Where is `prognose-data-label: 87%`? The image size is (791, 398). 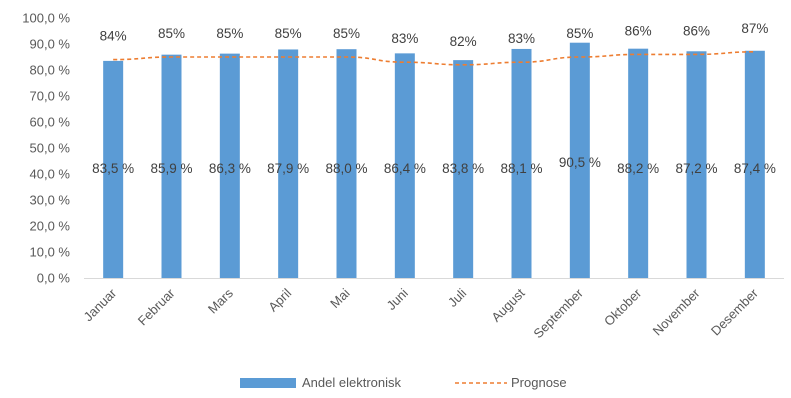
prognose-data-label: 87% is located at coordinates (754, 28).